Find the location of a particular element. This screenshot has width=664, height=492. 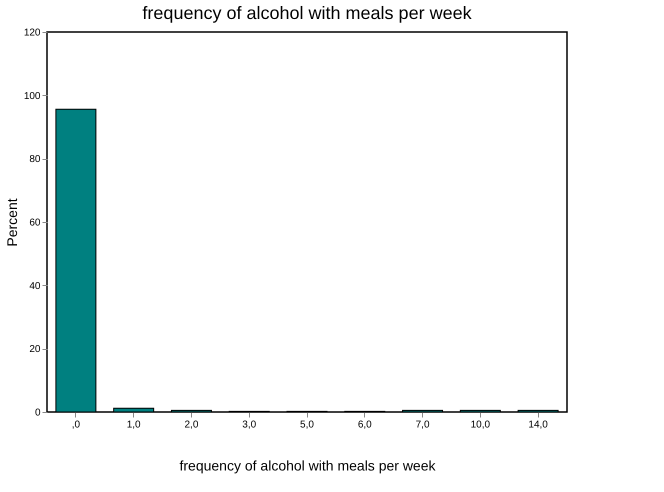

y-tick-label: 60 is located at coordinates (35, 223).